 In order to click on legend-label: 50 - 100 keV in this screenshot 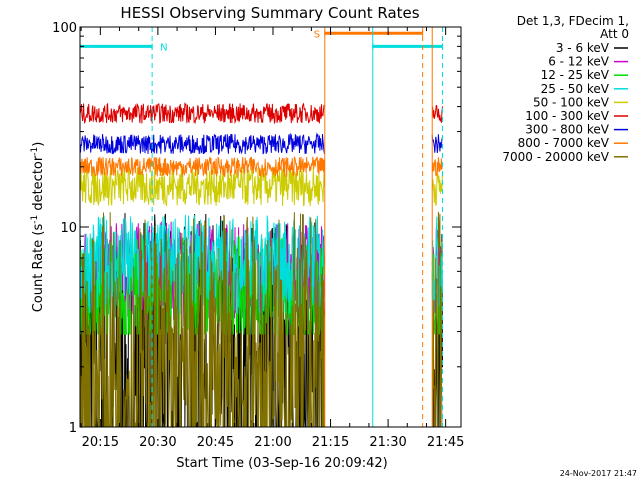, I will do `click(571, 102)`.